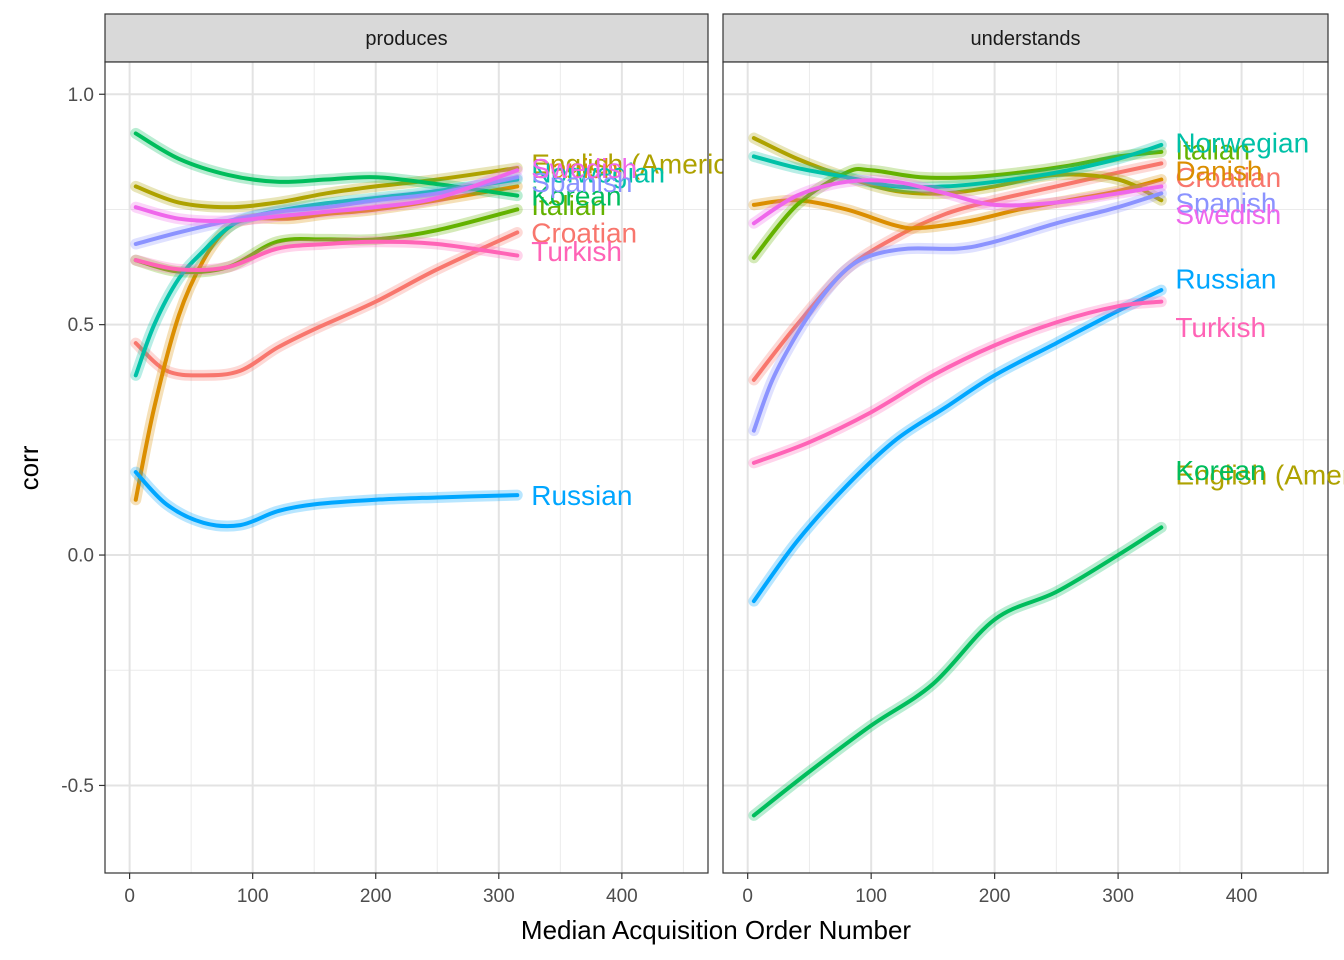 The image size is (1344, 960). I want to click on y-axis-title: corr, so click(29, 467).